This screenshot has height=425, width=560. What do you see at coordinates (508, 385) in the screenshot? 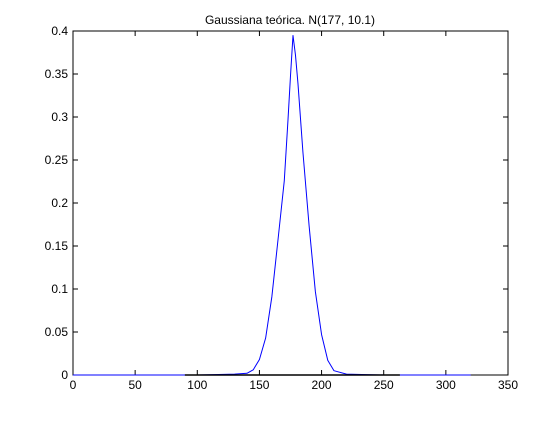
I see `x-tick-label: 350` at bounding box center [508, 385].